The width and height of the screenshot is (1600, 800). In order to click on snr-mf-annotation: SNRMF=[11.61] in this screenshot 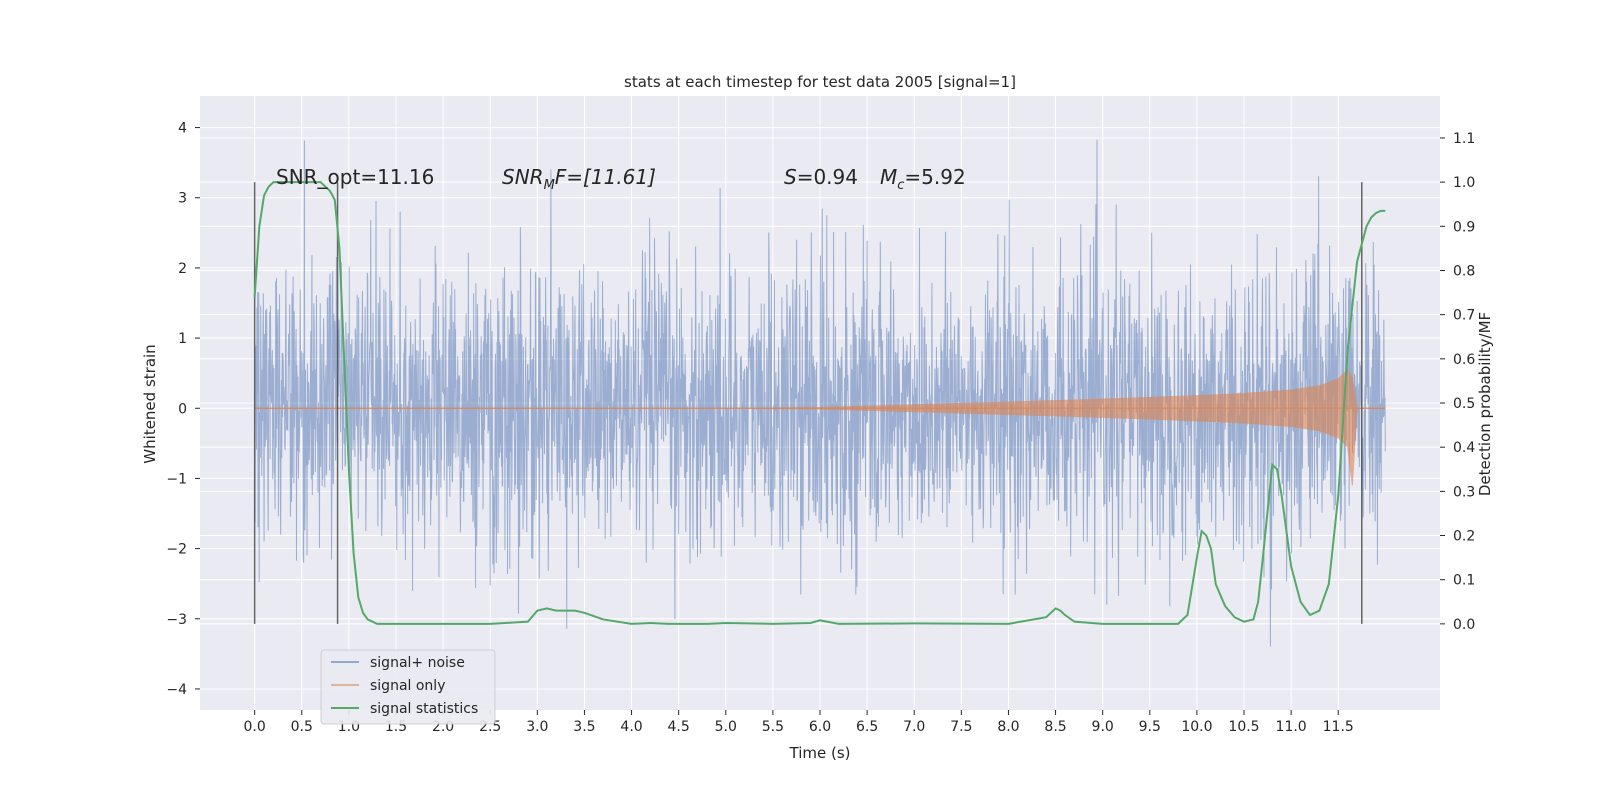, I will do `click(579, 179)`.